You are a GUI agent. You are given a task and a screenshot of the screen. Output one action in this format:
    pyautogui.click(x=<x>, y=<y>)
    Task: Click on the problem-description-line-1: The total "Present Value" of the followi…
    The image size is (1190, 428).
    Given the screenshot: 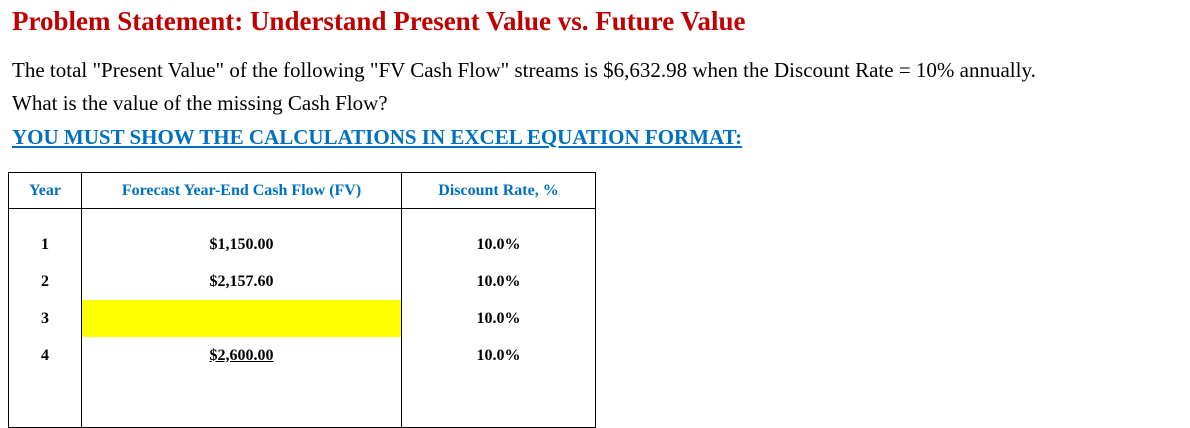 What is the action you would take?
    pyautogui.click(x=524, y=70)
    